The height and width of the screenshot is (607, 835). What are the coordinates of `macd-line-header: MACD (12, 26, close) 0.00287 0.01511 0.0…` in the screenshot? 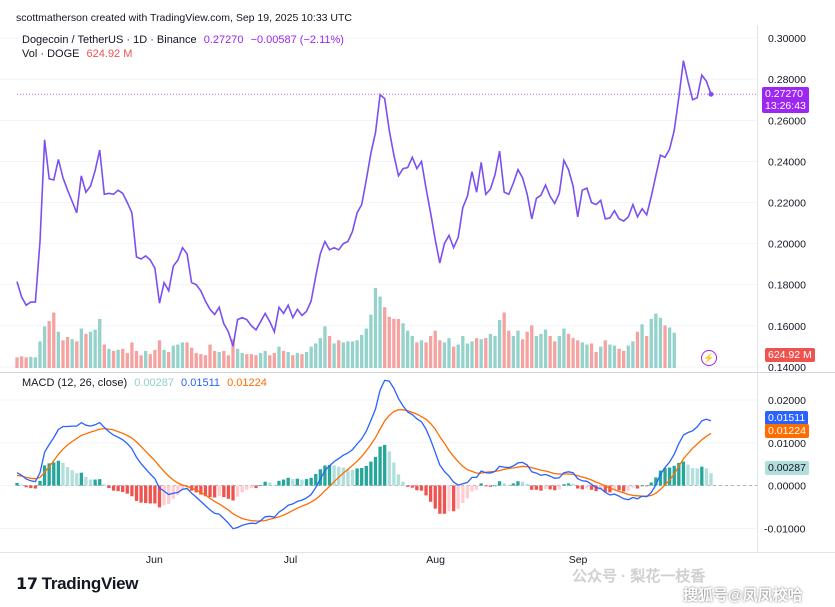 It's located at (144, 383).